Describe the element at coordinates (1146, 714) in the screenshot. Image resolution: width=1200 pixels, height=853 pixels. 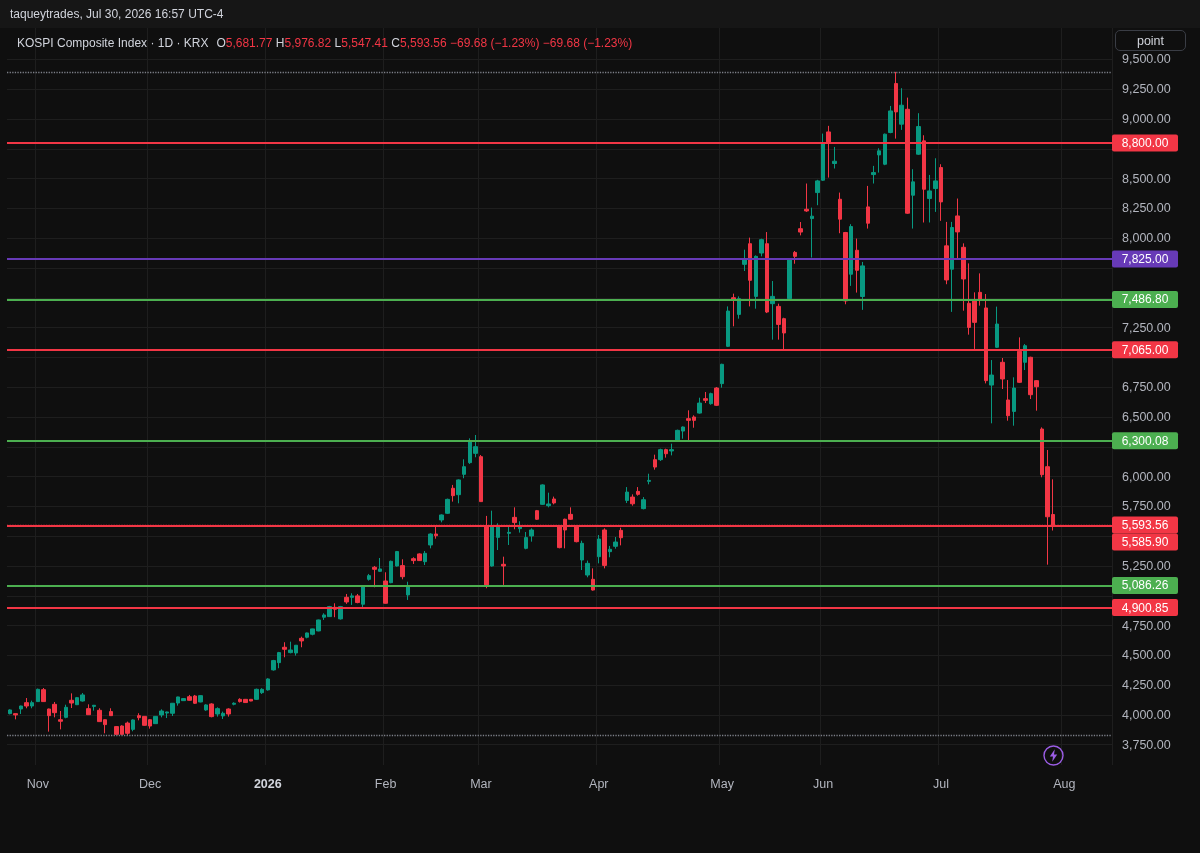
I see `y-tick-label: 4,000.00` at that location.